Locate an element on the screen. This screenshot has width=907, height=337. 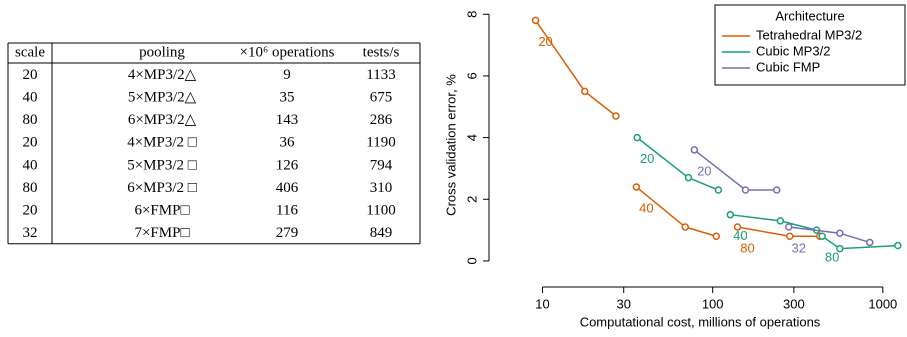
table-cell: 675 is located at coordinates (381, 97).